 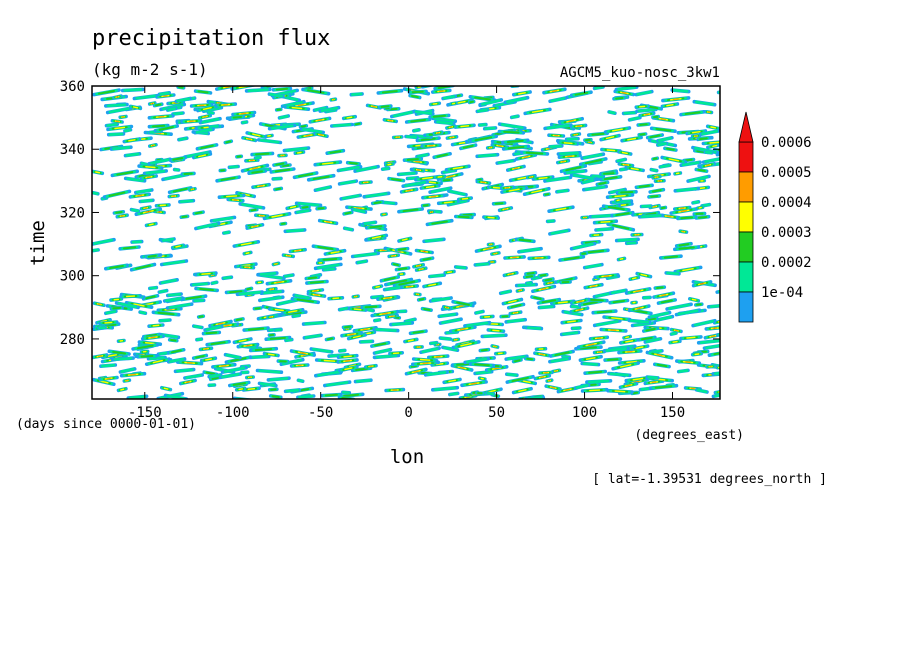 What do you see at coordinates (72, 340) in the screenshot?
I see `y-tick-label: 280` at bounding box center [72, 340].